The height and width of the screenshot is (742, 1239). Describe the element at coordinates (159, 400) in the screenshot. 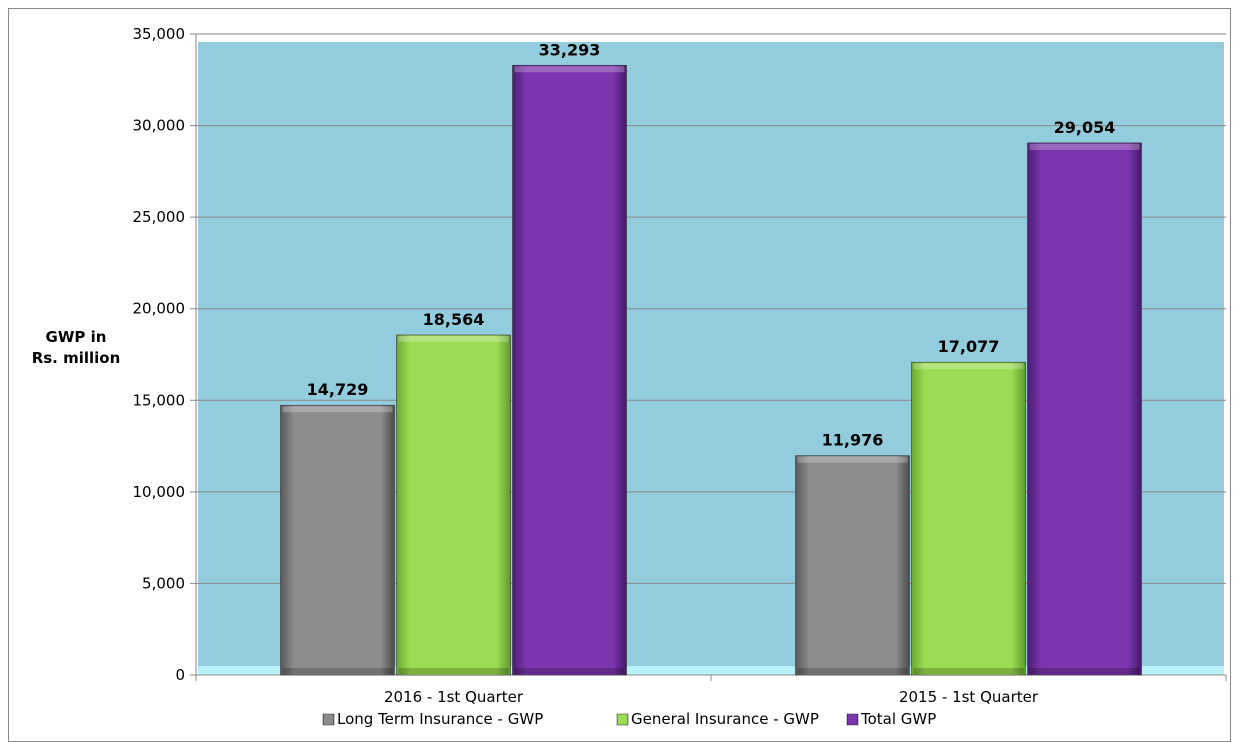

I see `y-tick-label: 15,000` at that location.